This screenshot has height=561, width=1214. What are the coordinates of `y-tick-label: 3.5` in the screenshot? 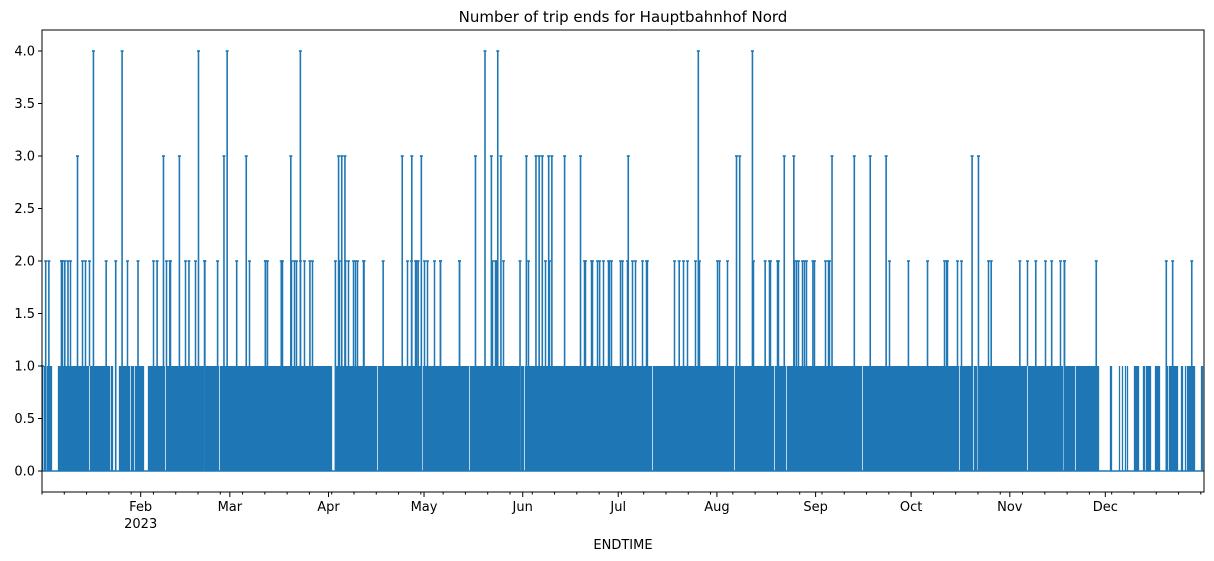 It's located at (24, 104).